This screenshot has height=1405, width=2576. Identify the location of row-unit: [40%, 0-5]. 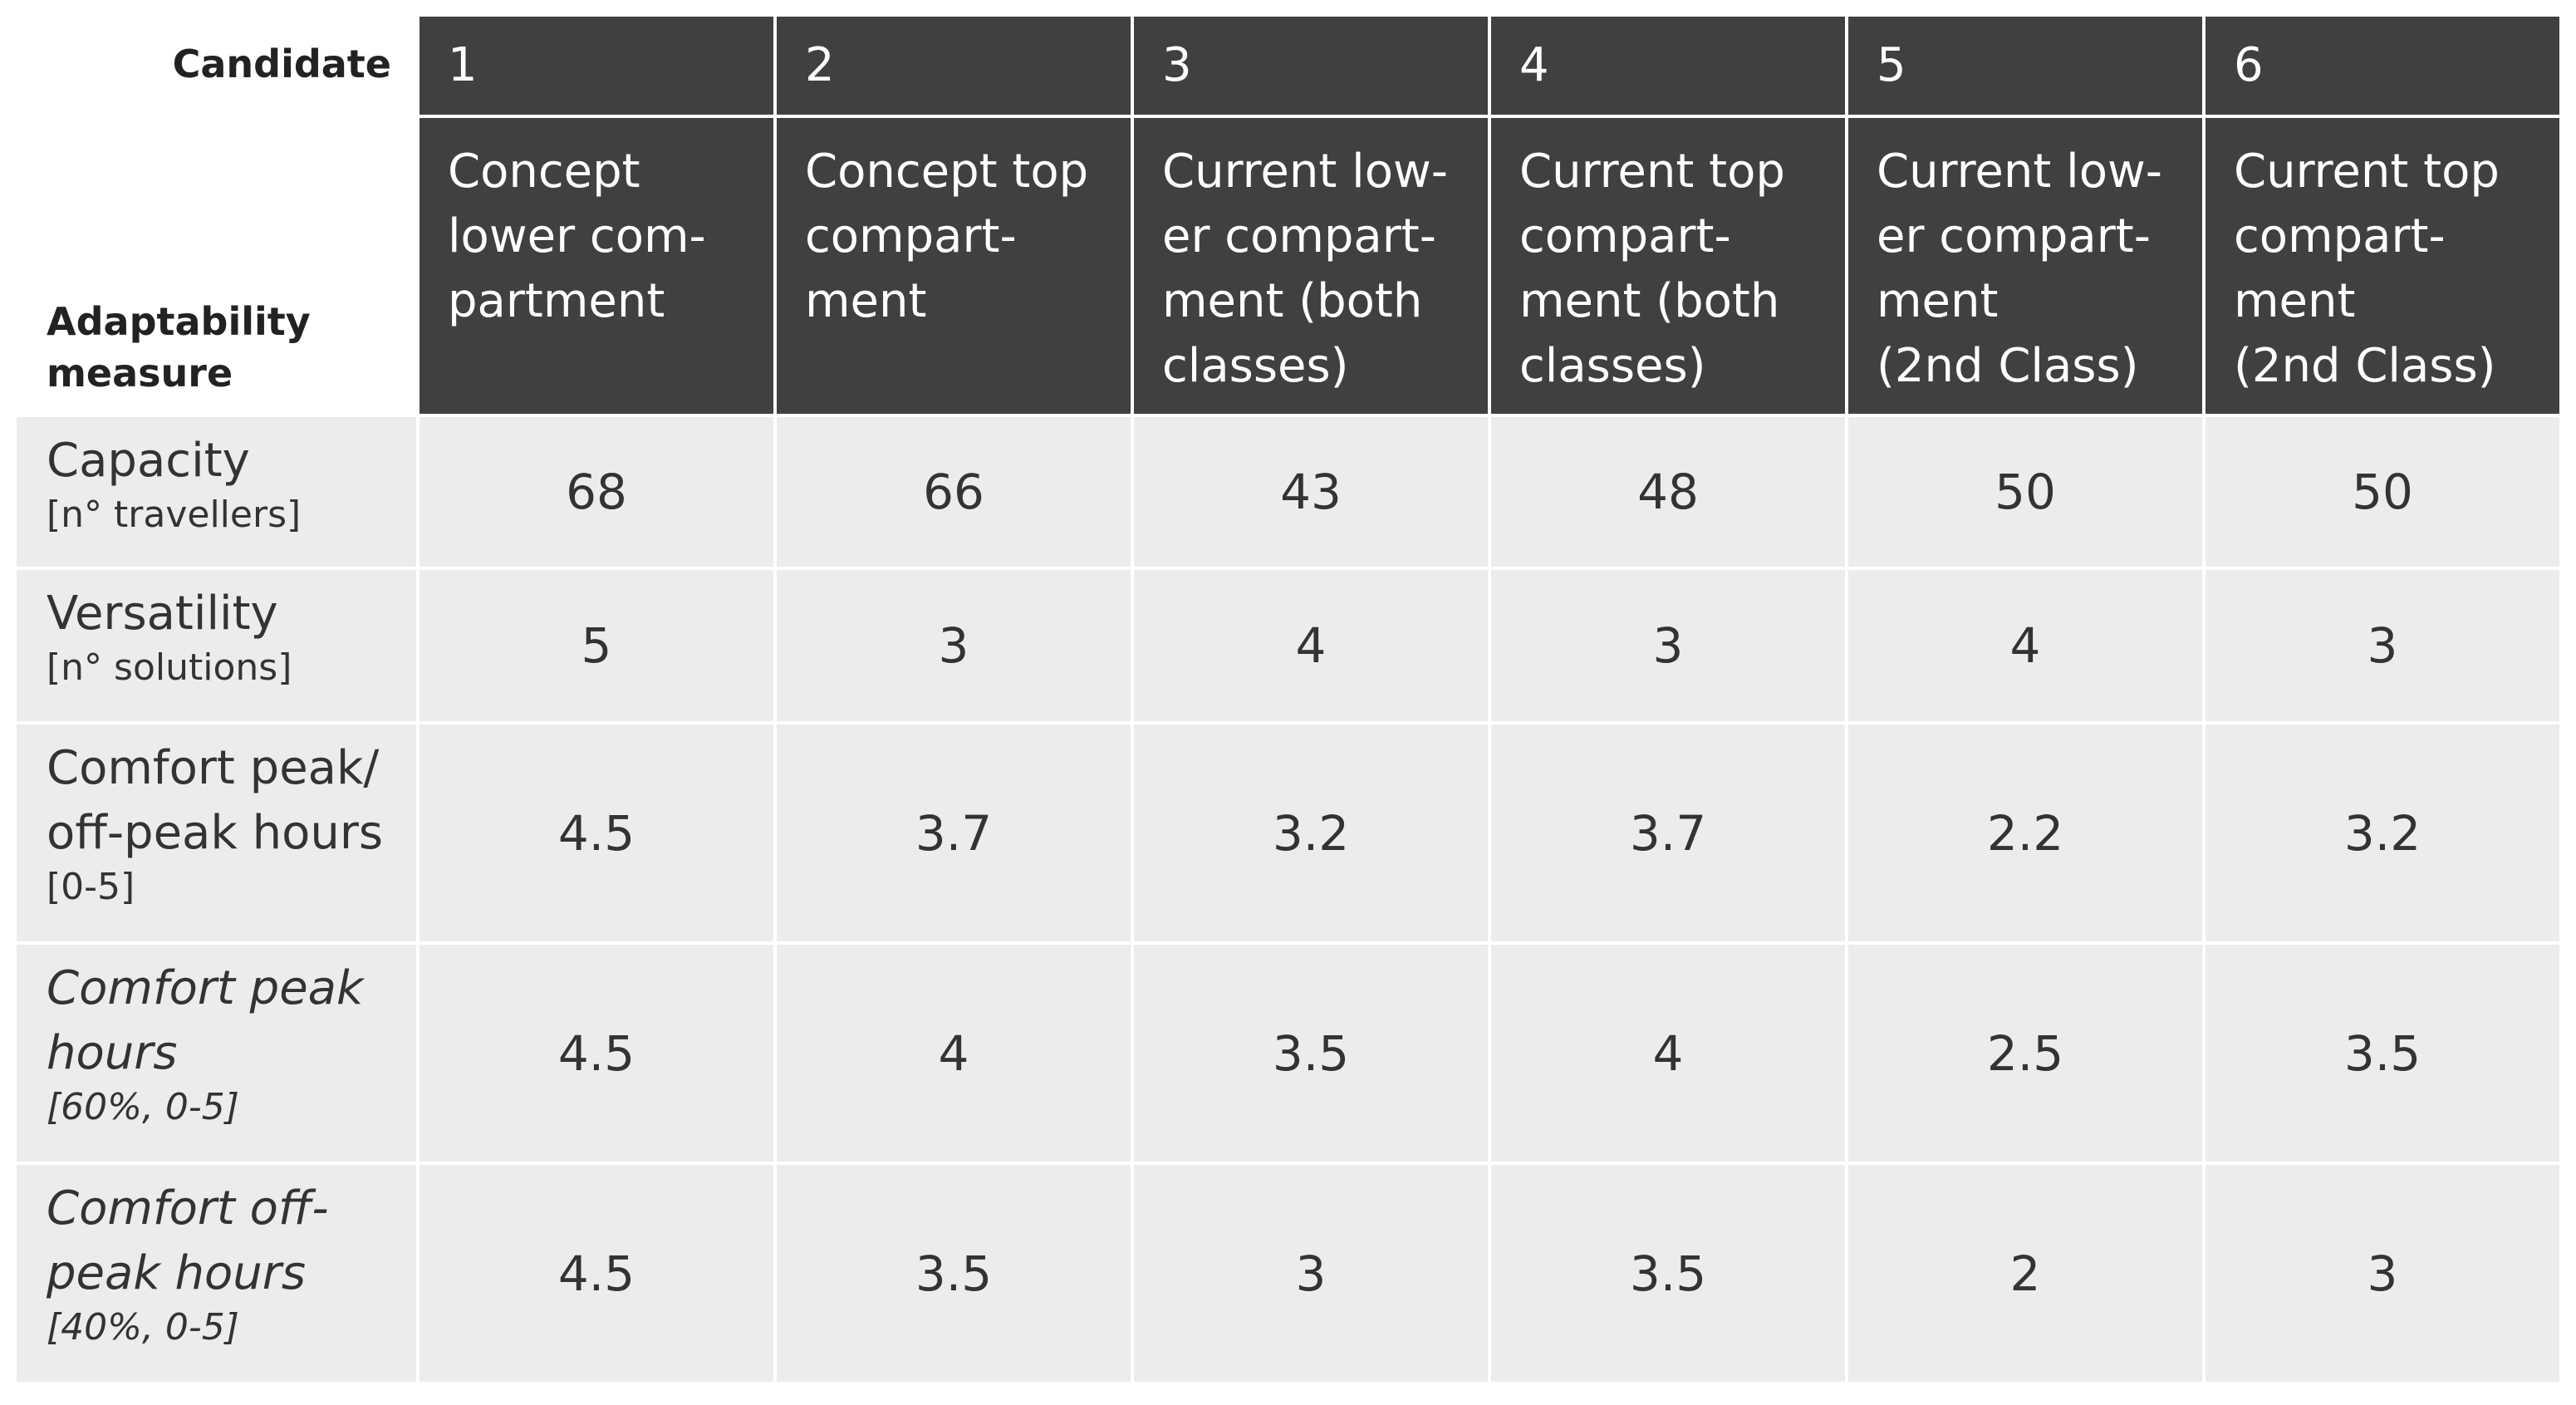
(143, 1328).